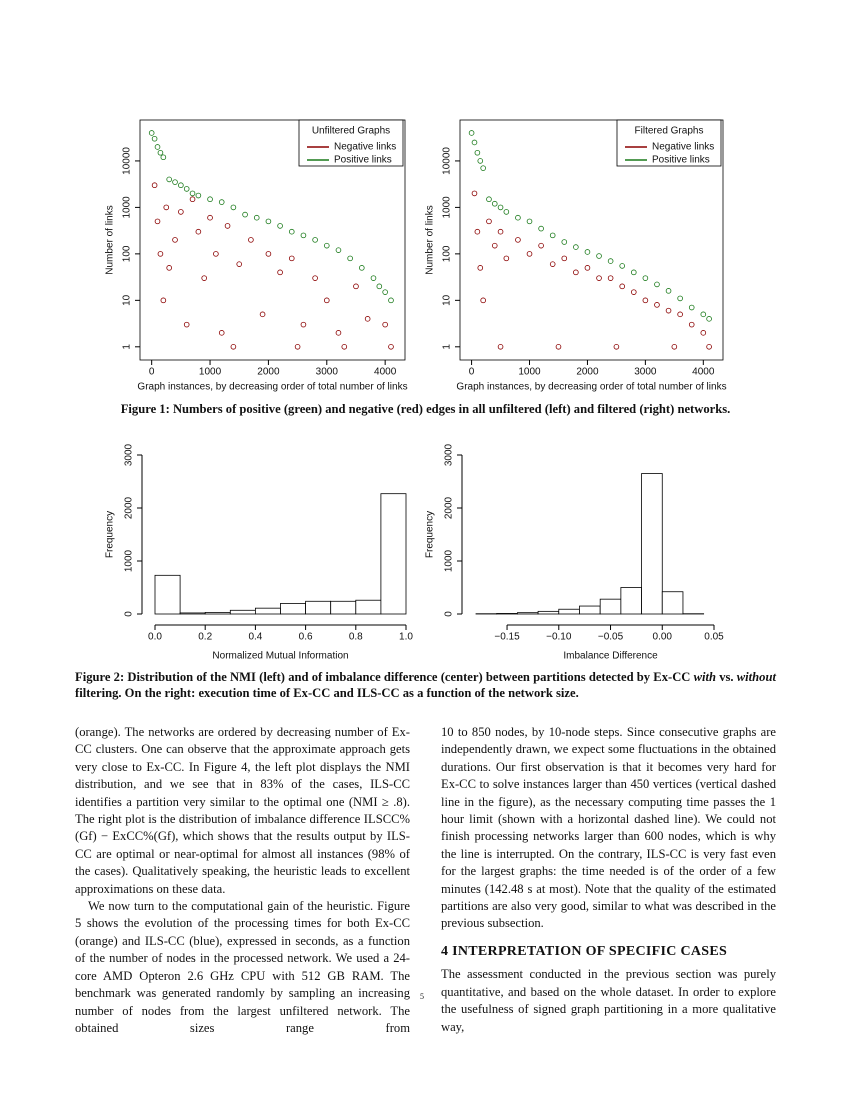 The image size is (850, 1100). What do you see at coordinates (683, 147) in the screenshot?
I see `legend-label: Negative links` at bounding box center [683, 147].